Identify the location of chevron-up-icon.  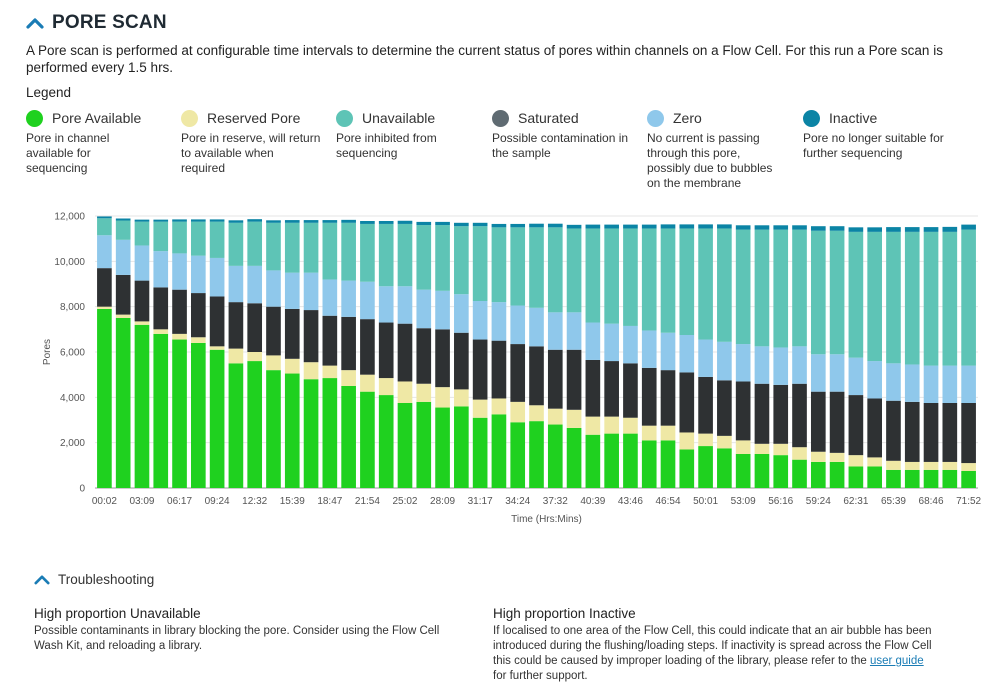
(35, 23).